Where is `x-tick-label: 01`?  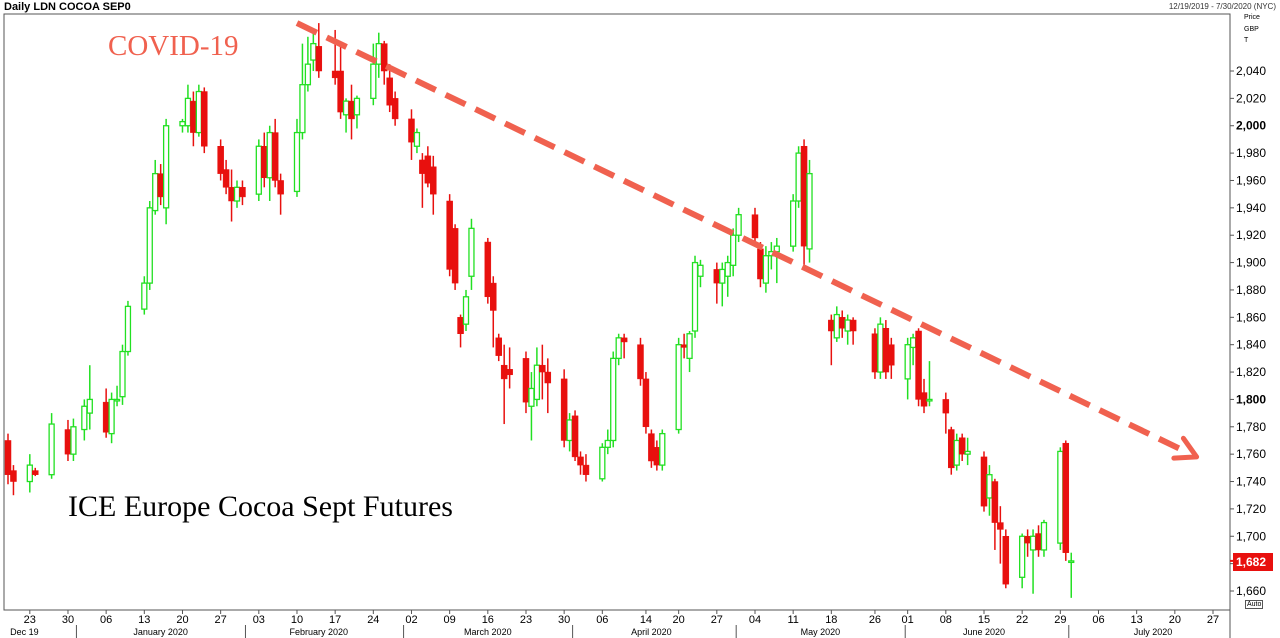
x-tick-label: 01 is located at coordinates (908, 620).